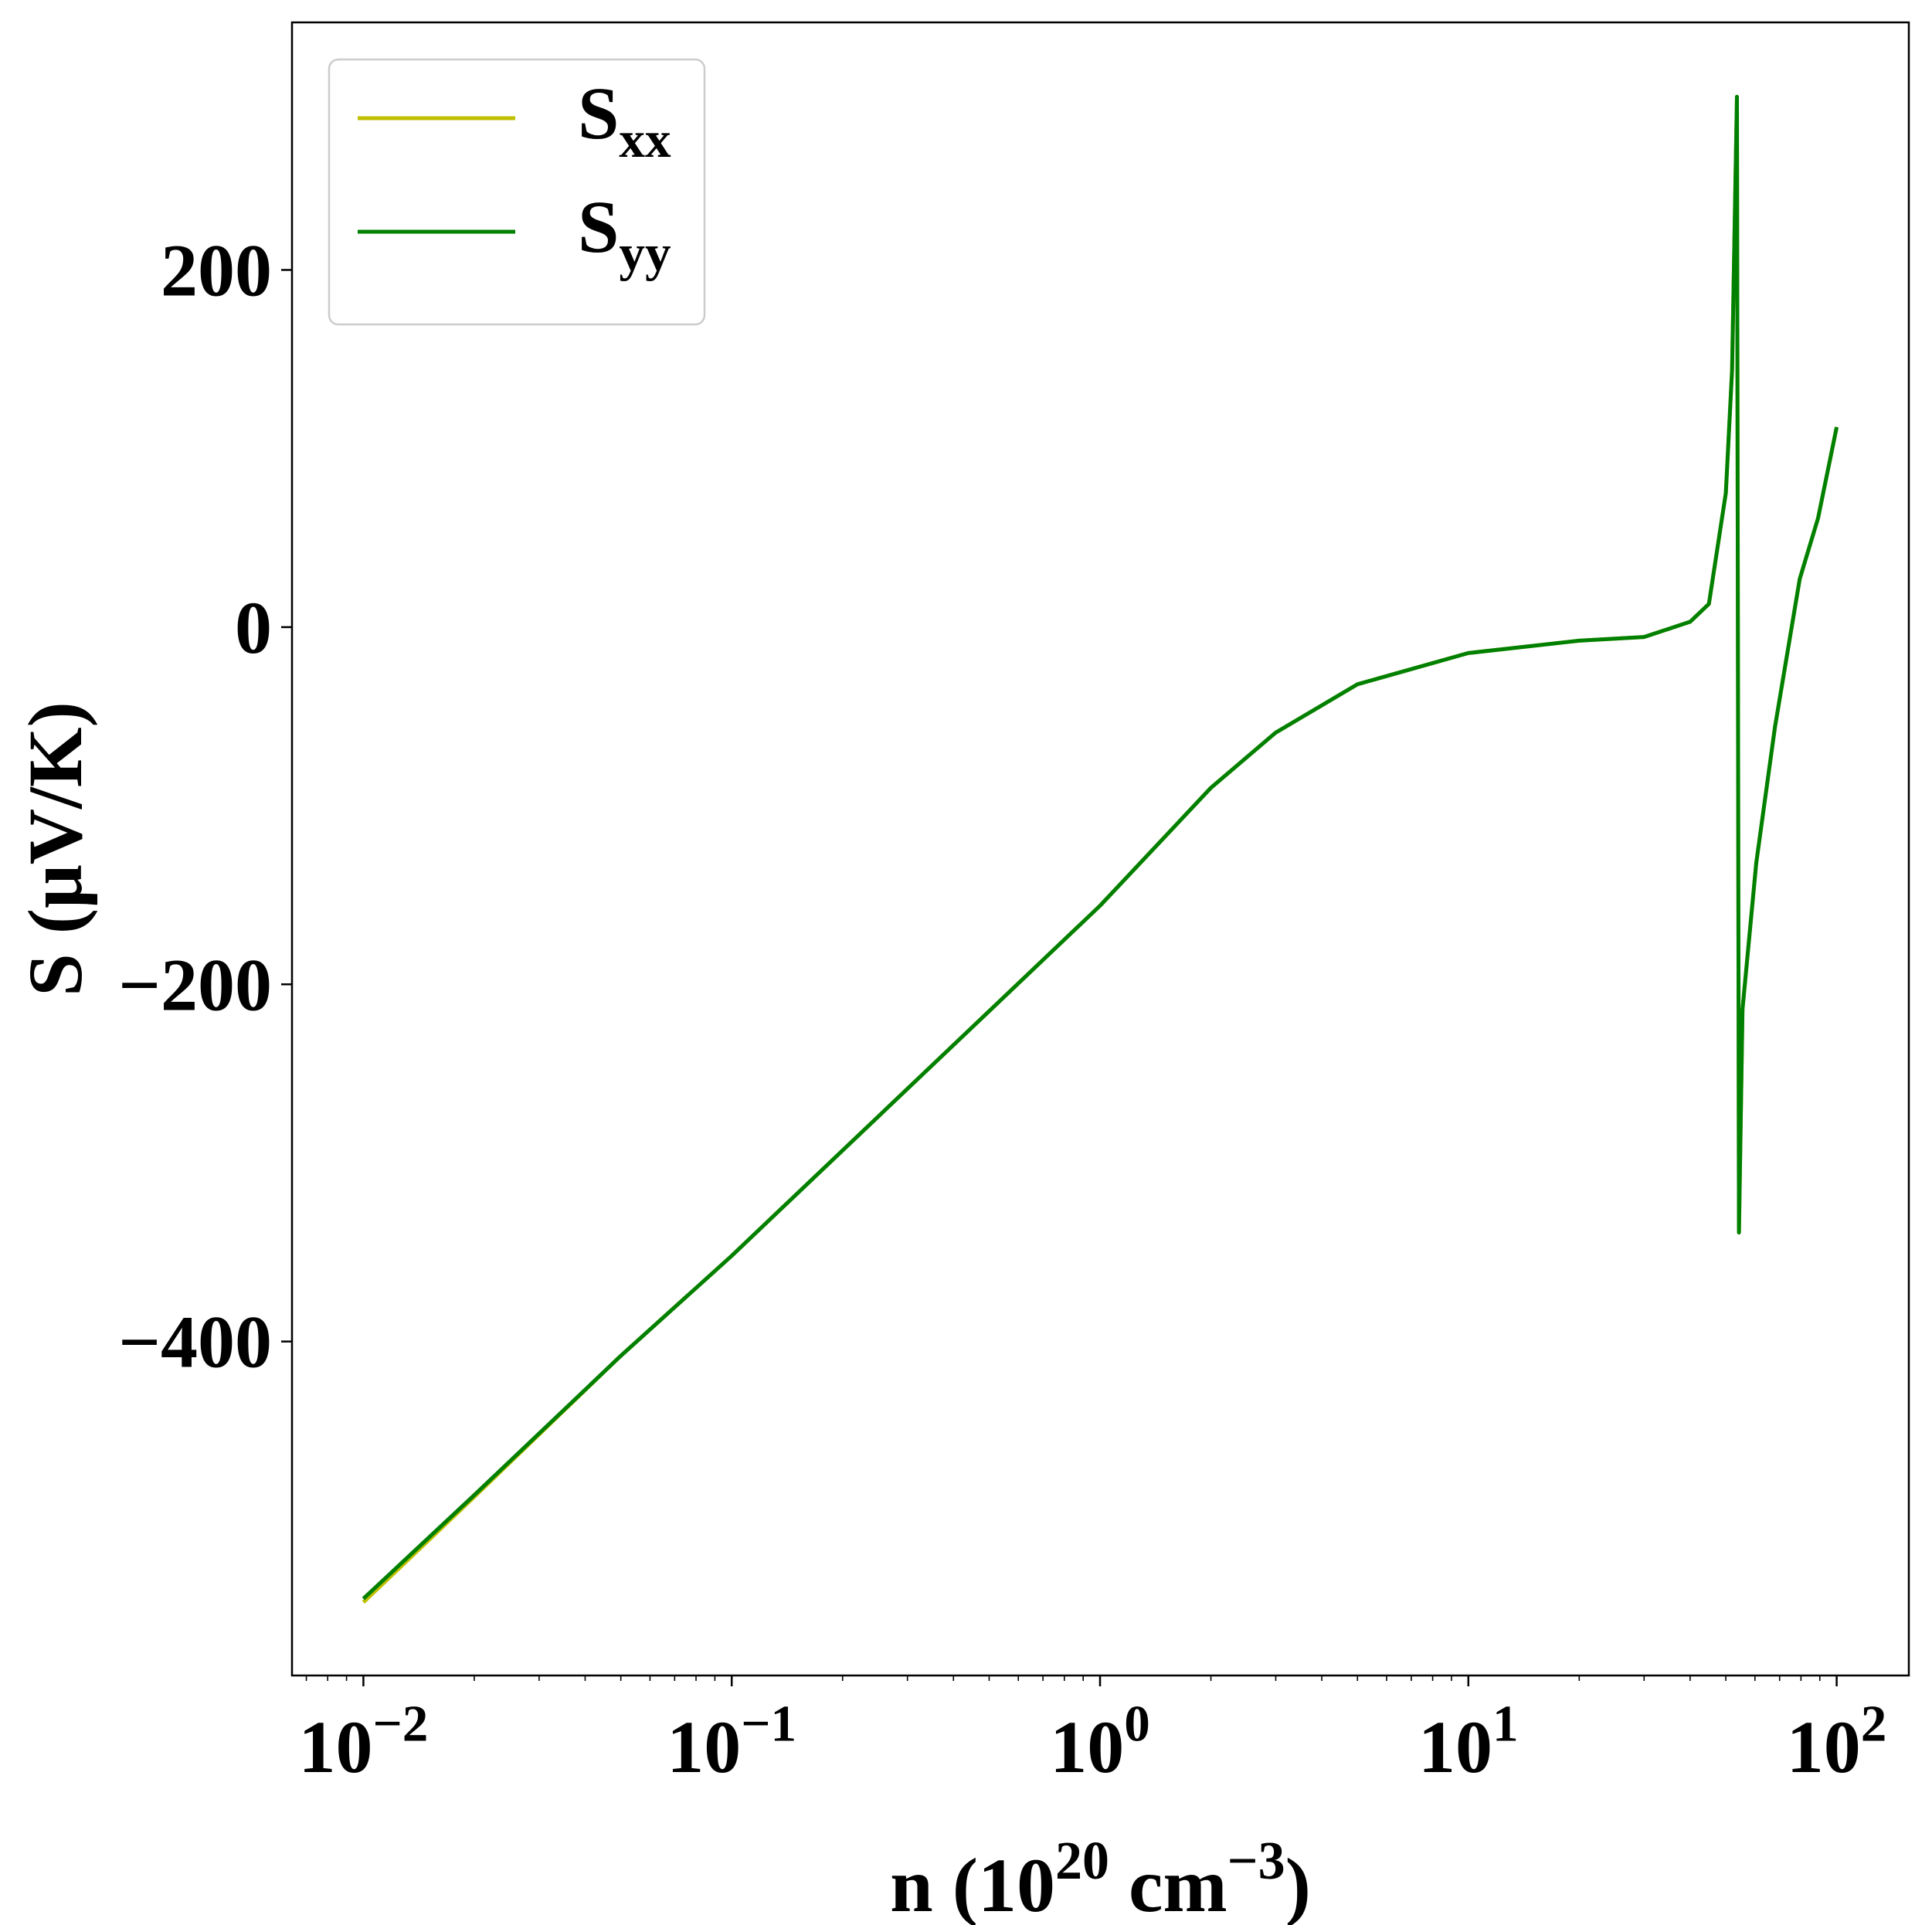 The width and height of the screenshot is (1932, 1925). I want to click on y-tick-label: 200, so click(217, 270).